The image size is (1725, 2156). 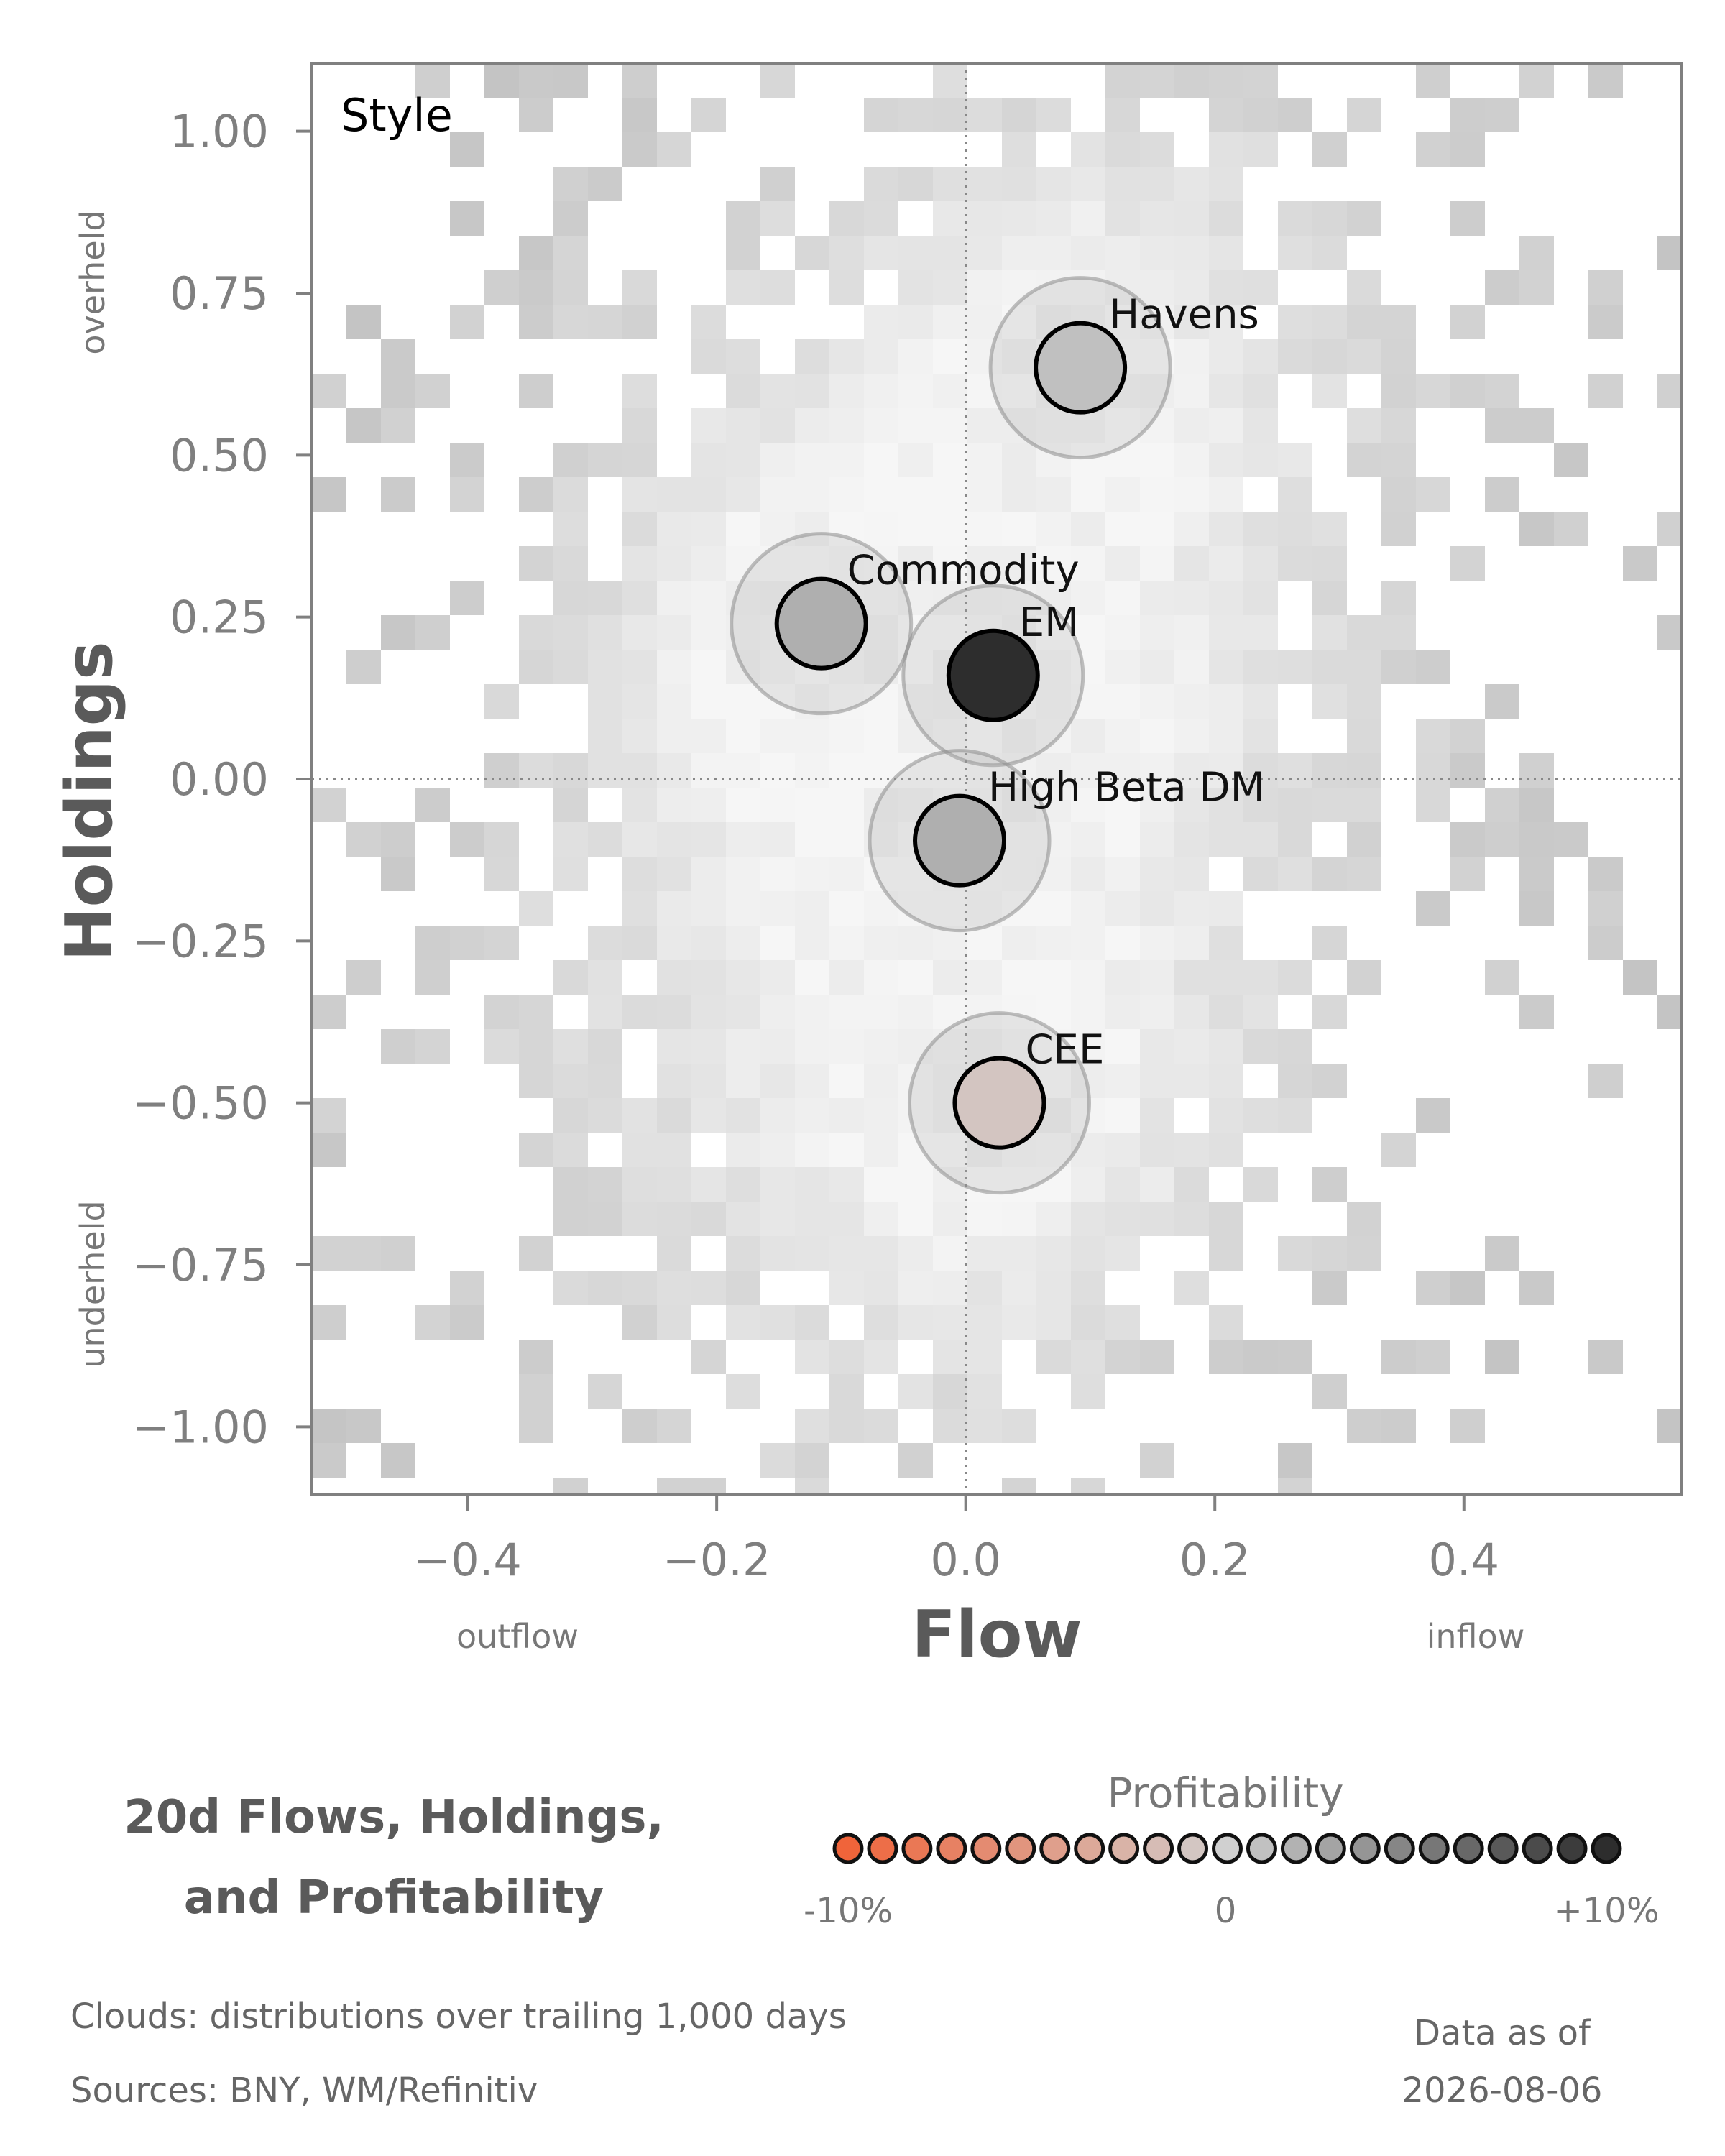 I want to click on footer-title-line2: and Profitability, so click(x=394, y=1898).